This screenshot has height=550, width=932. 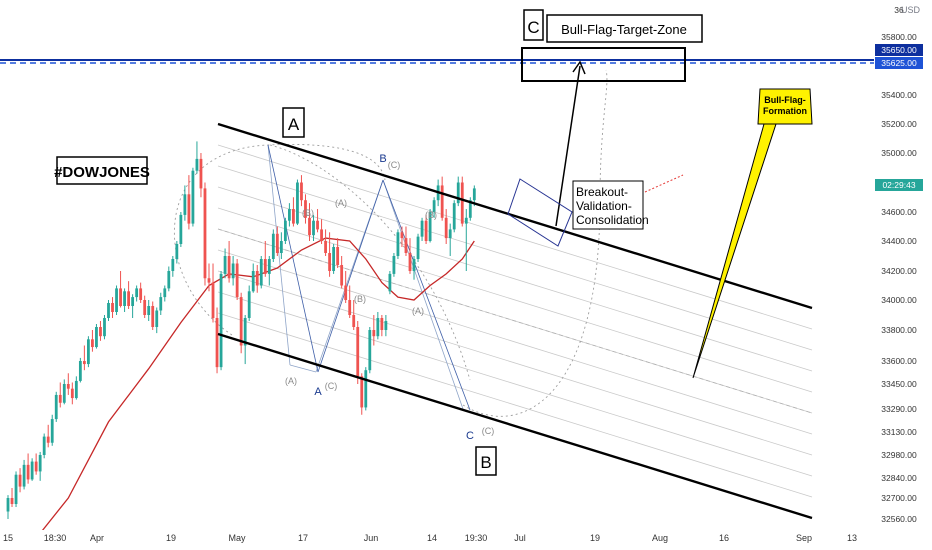 I want to click on price-tick-label: 35000.00, so click(x=899, y=153).